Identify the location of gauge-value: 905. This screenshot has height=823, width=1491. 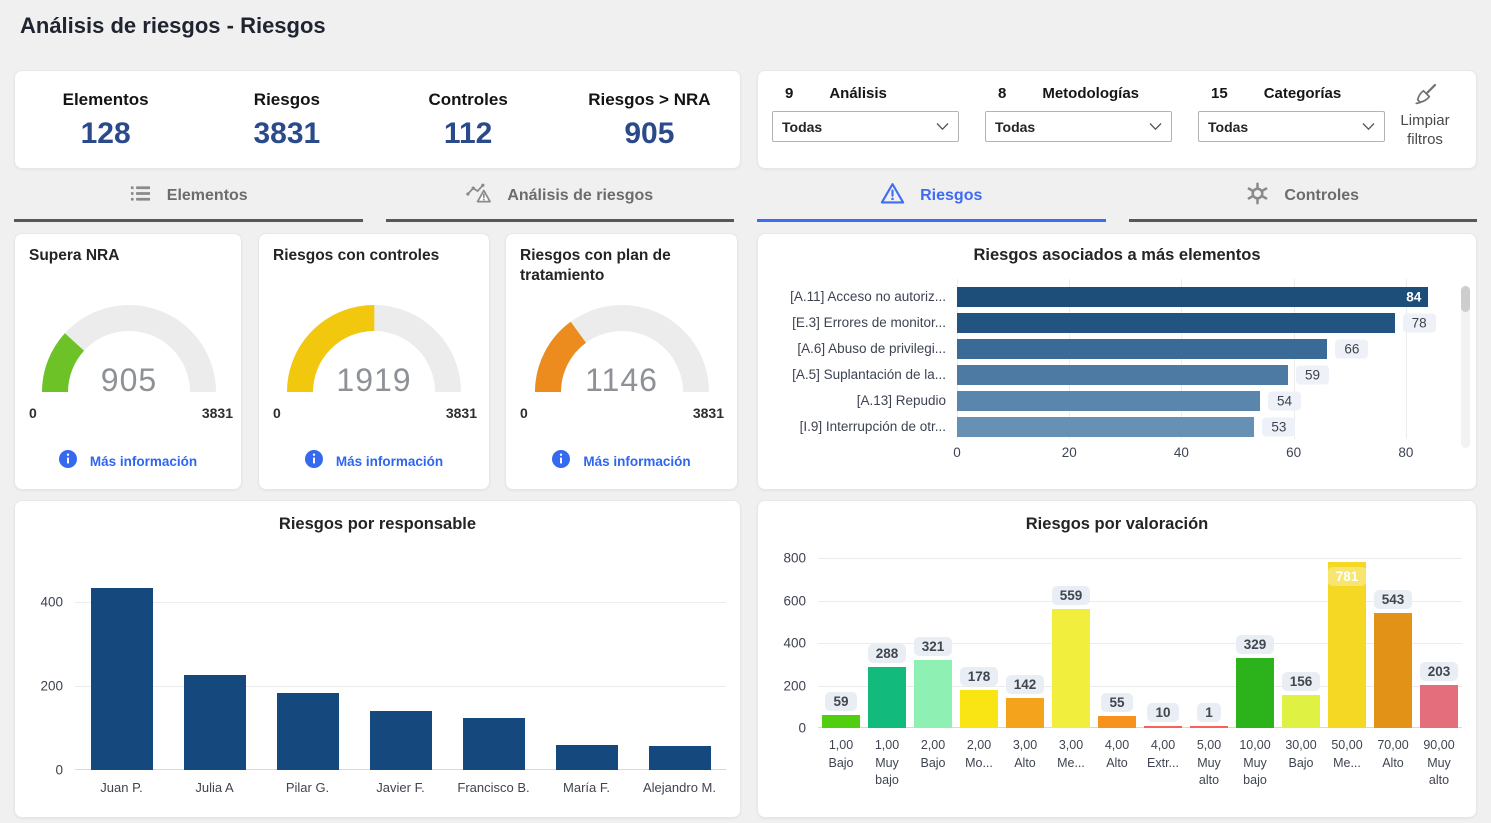
(129, 380).